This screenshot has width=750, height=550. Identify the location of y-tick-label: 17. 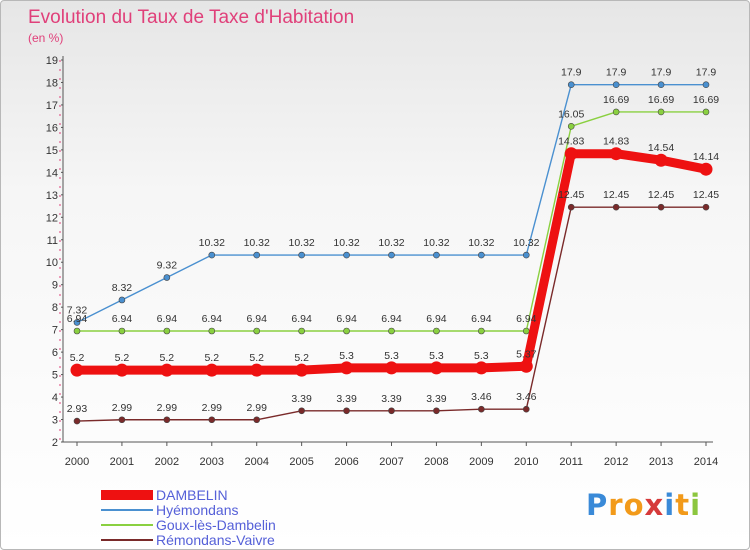
(52, 106).